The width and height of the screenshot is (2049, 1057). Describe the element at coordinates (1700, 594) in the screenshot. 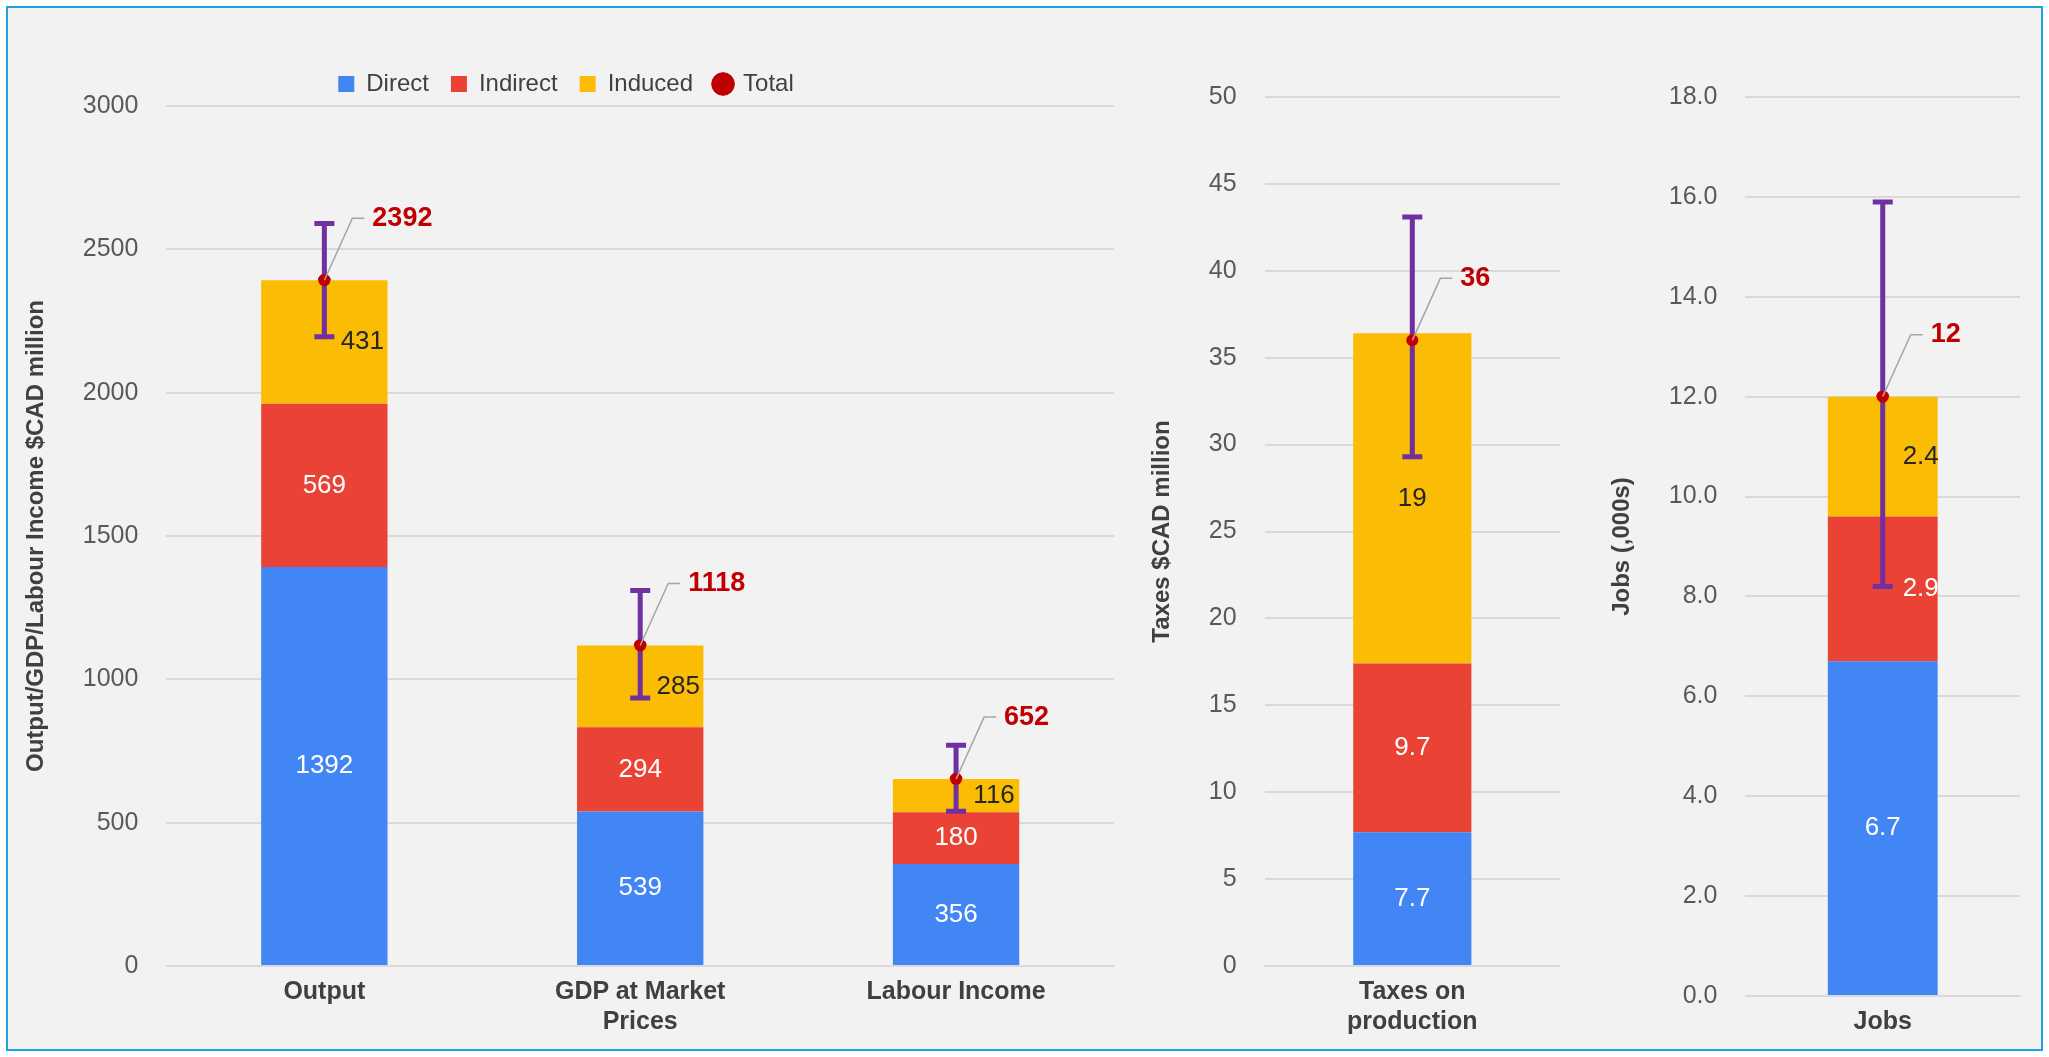

I see `y-tick-label: 8.0` at that location.